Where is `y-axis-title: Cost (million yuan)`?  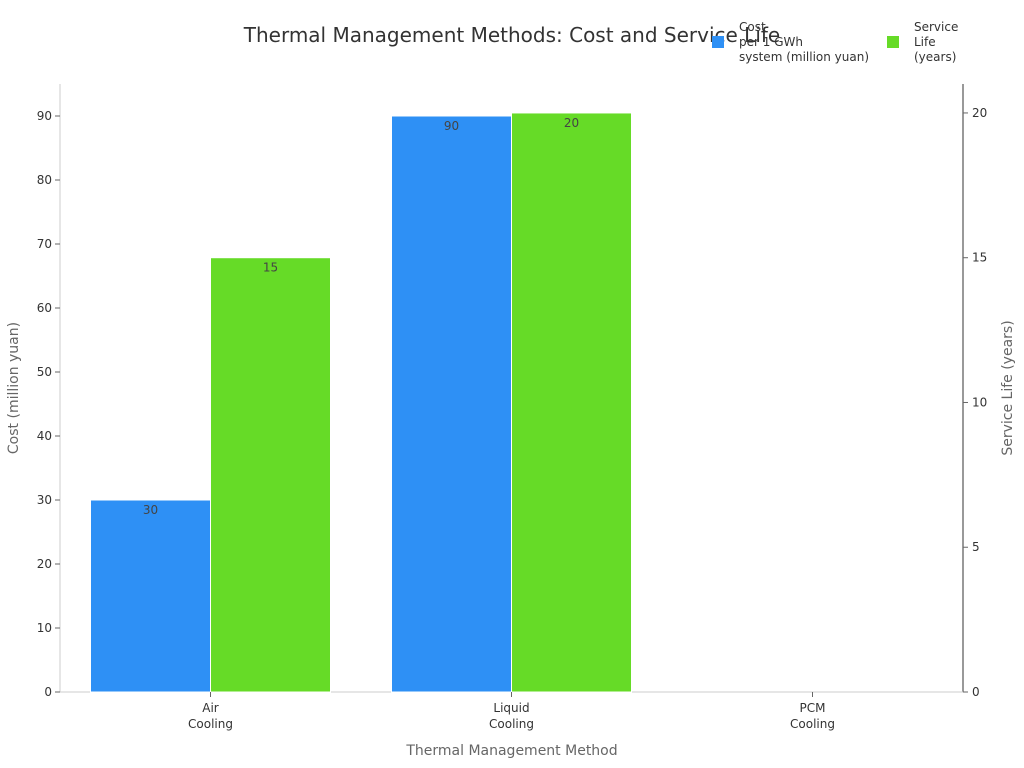 y-axis-title: Cost (million yuan) is located at coordinates (14, 388).